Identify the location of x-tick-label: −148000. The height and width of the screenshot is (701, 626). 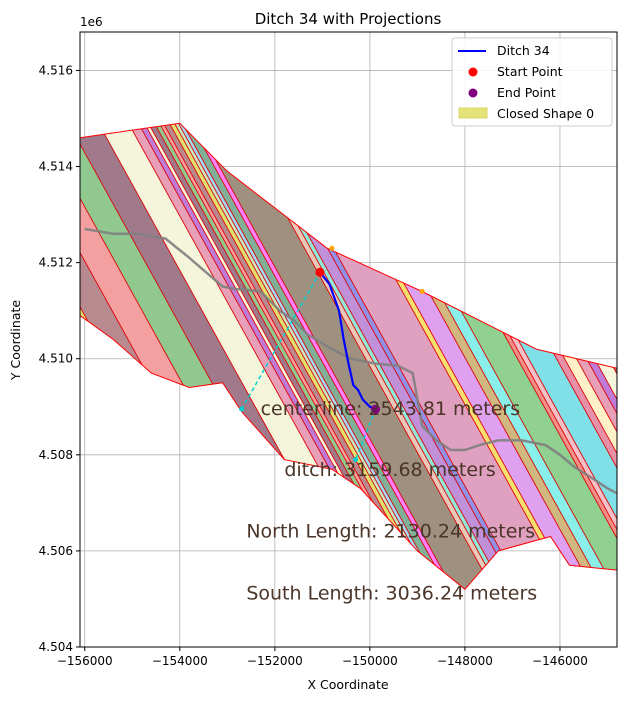
(465, 661).